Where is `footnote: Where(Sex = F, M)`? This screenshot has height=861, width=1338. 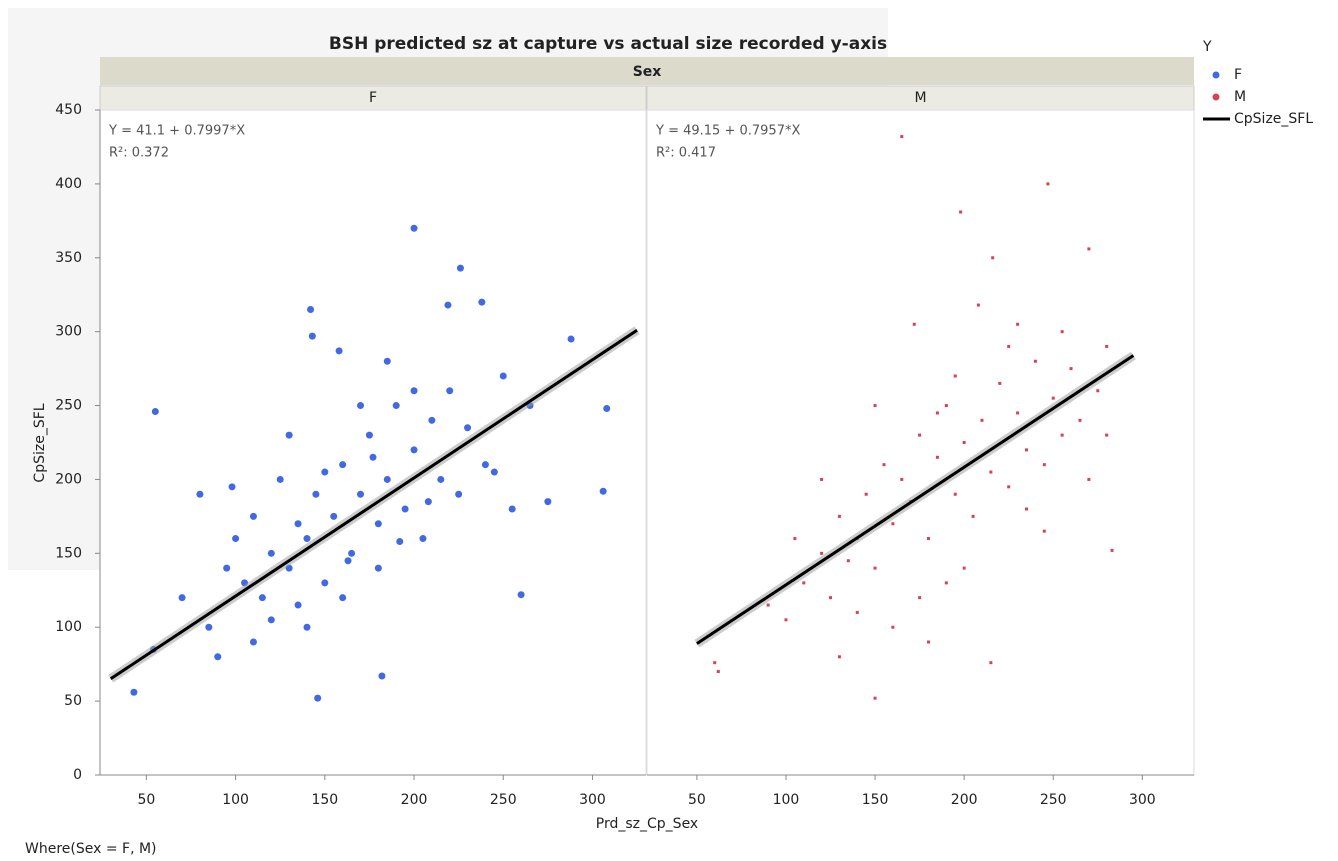 footnote: Where(Sex = F, M) is located at coordinates (91, 849).